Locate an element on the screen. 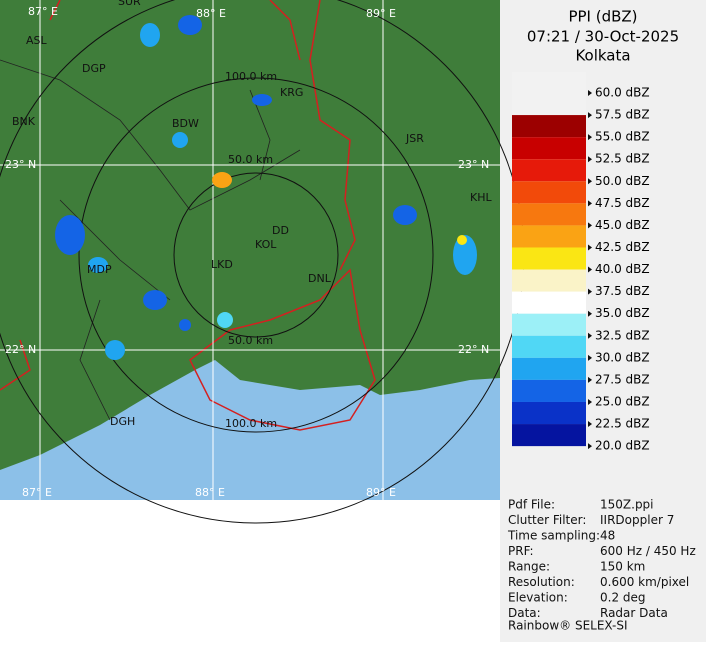 This screenshot has width=706, height=646. datetime: 07:21 / 30-Oct-2025 is located at coordinates (603, 37).